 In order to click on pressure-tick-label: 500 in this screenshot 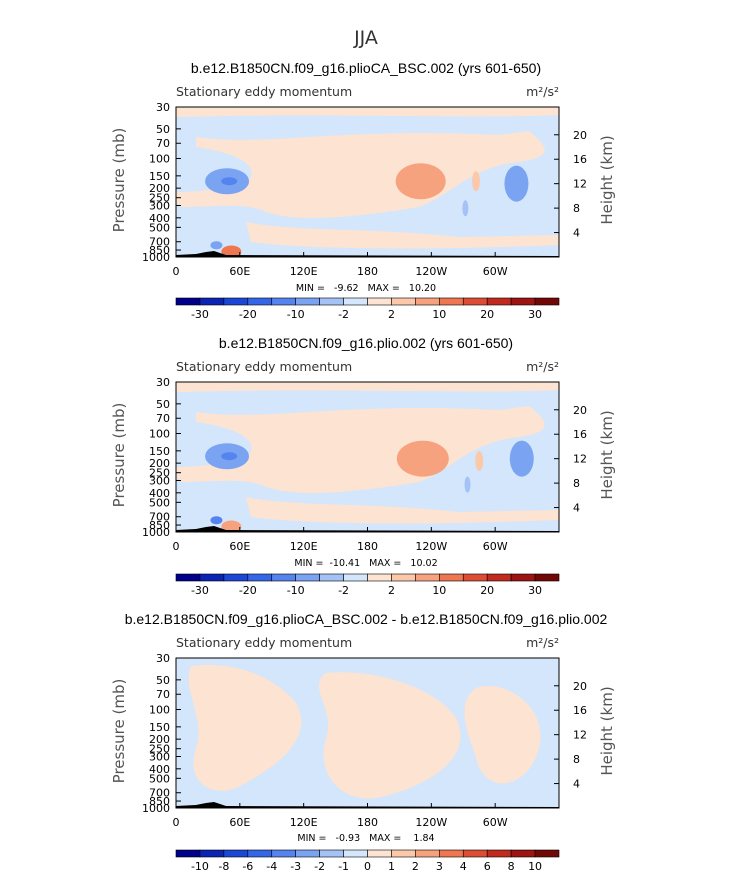, I will do `click(159, 227)`.